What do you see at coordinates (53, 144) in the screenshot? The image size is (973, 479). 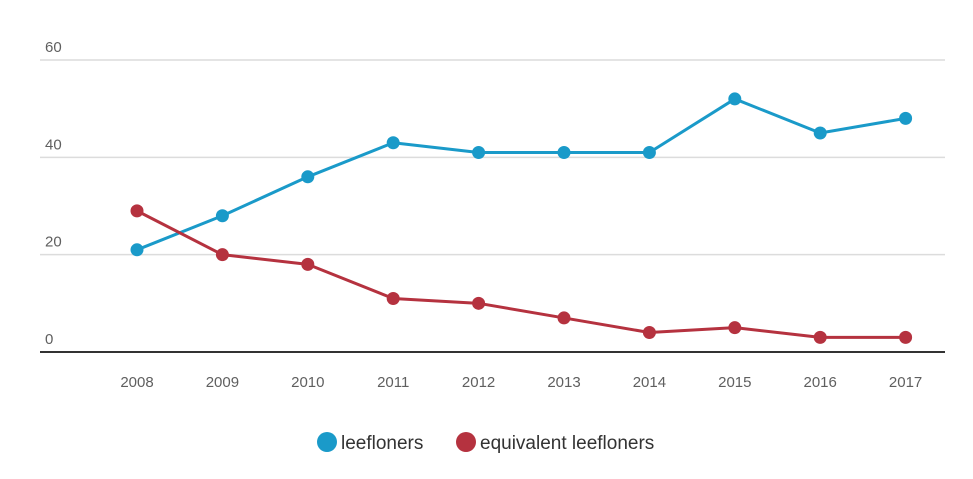 I see `y-tick-label: 40` at bounding box center [53, 144].